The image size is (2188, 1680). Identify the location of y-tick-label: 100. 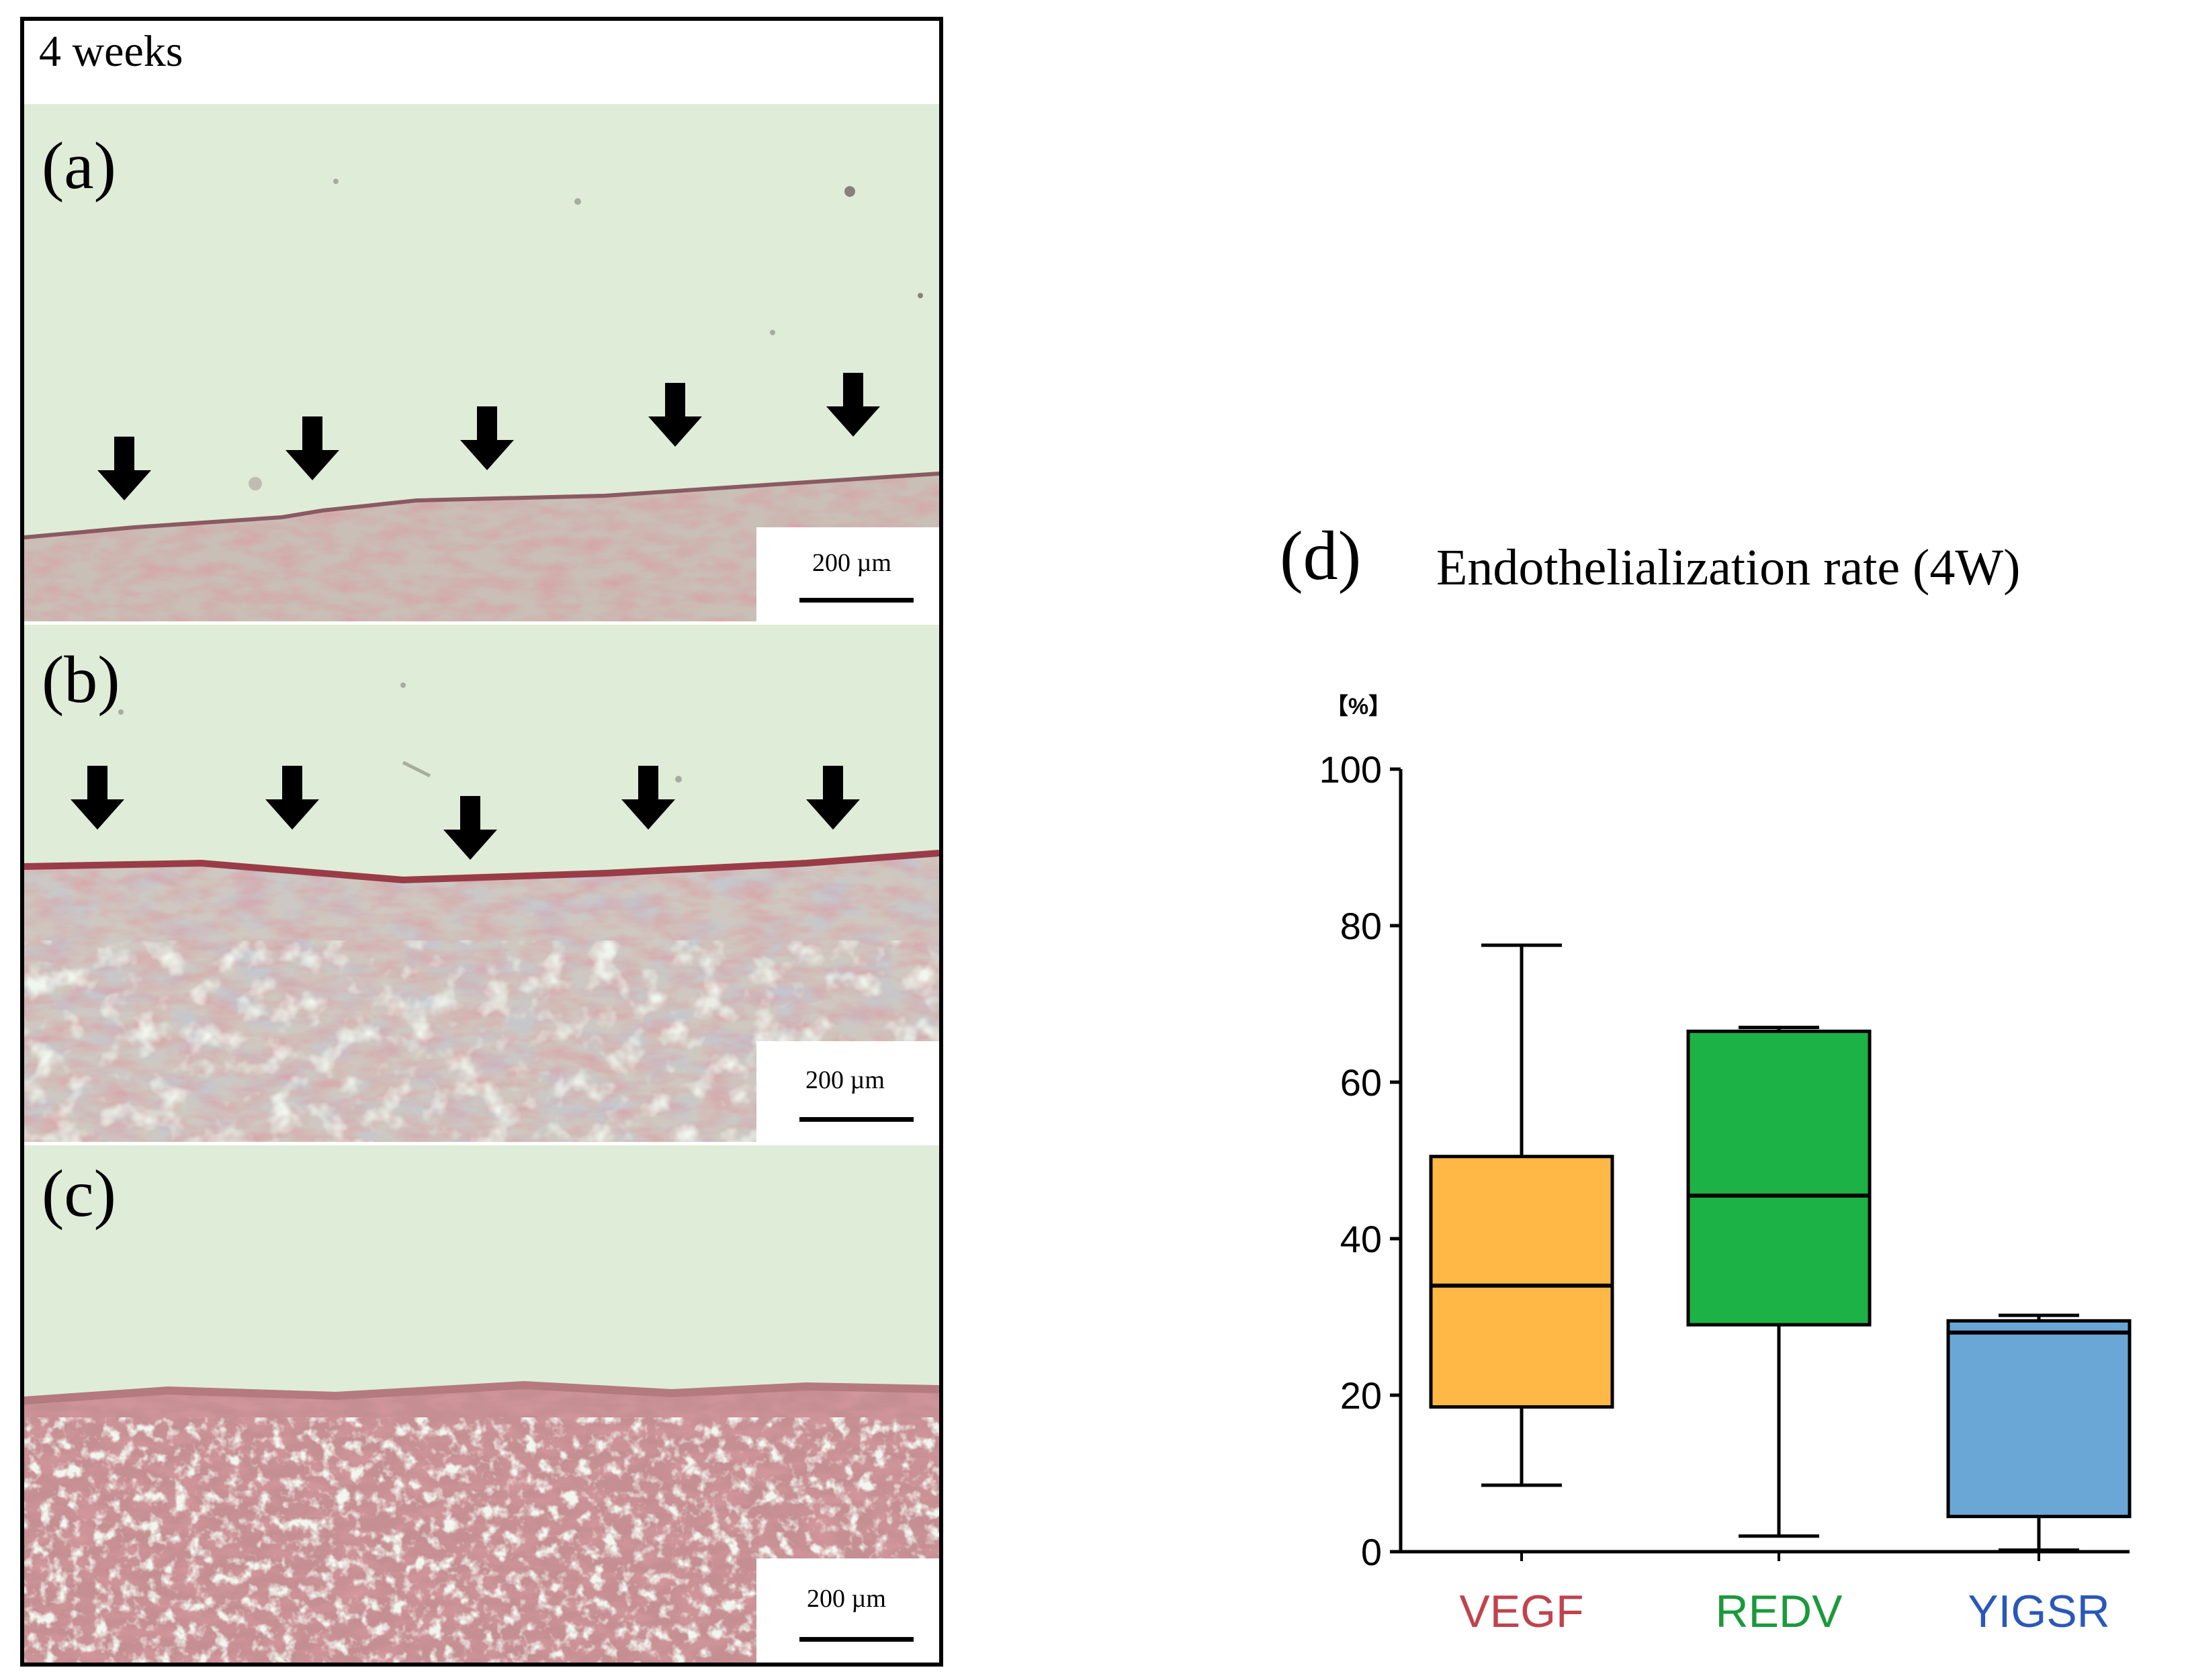
(1350, 769).